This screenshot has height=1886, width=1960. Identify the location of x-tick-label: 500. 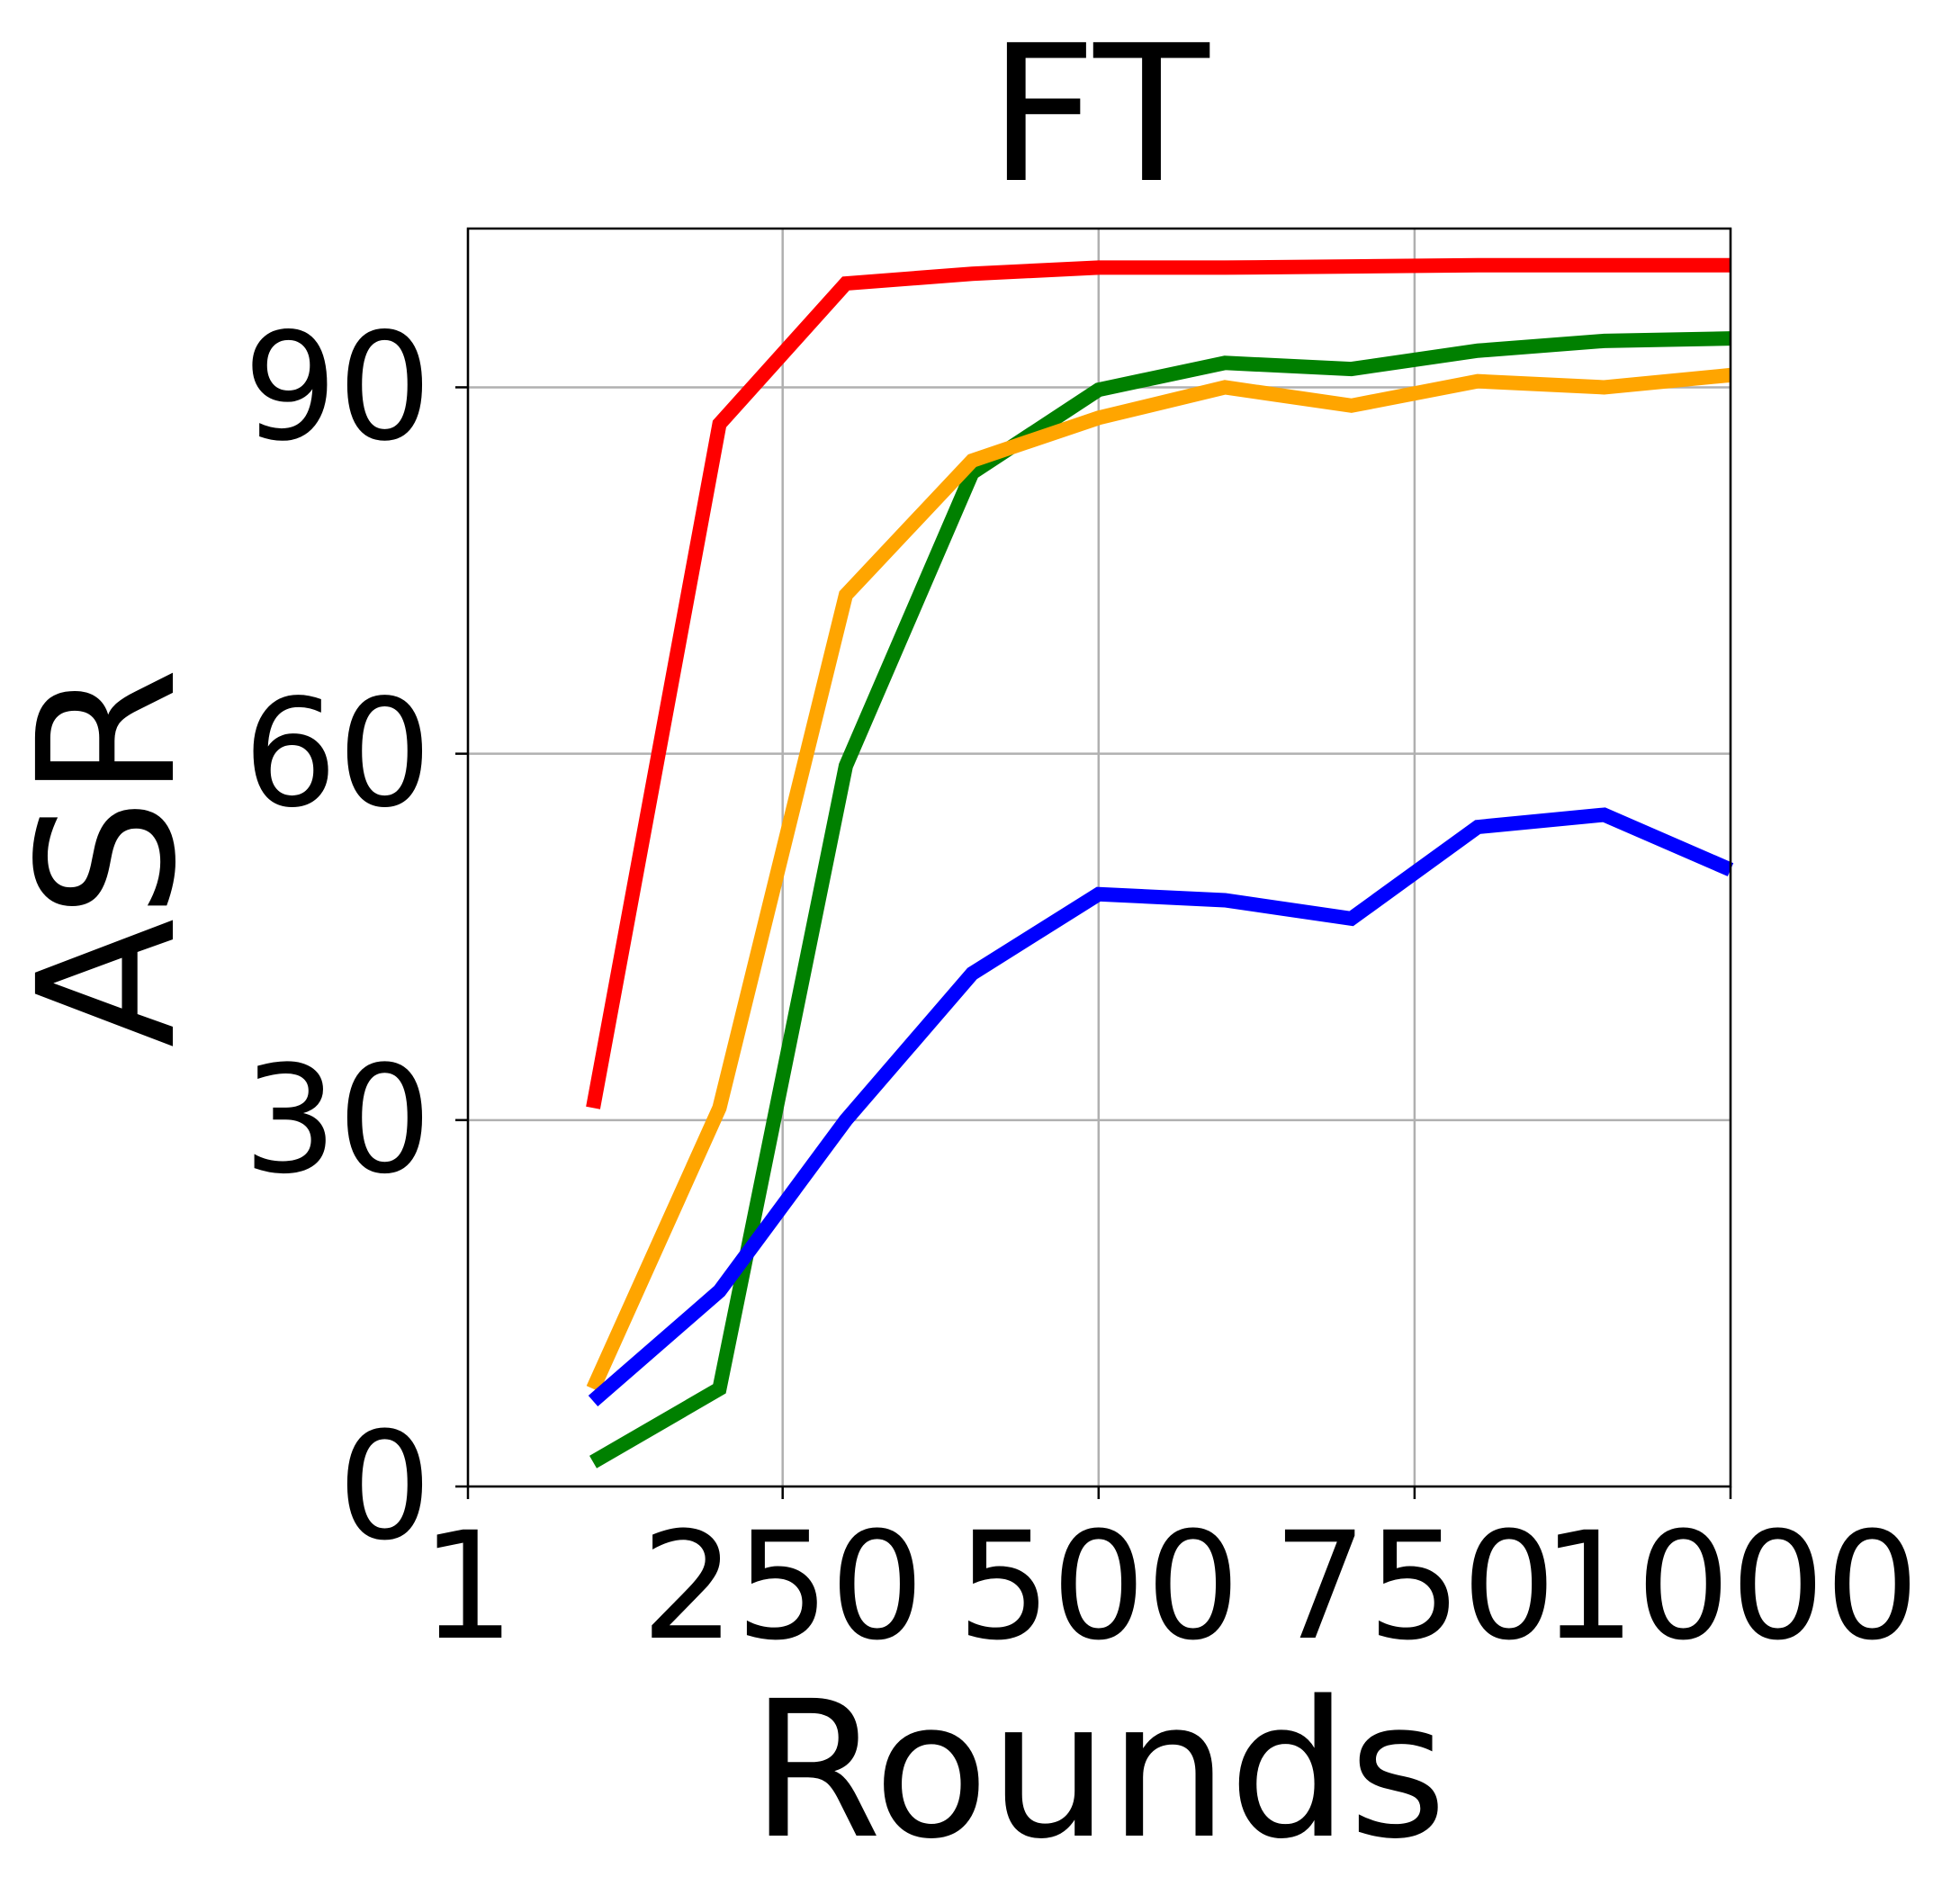
(1098, 1586).